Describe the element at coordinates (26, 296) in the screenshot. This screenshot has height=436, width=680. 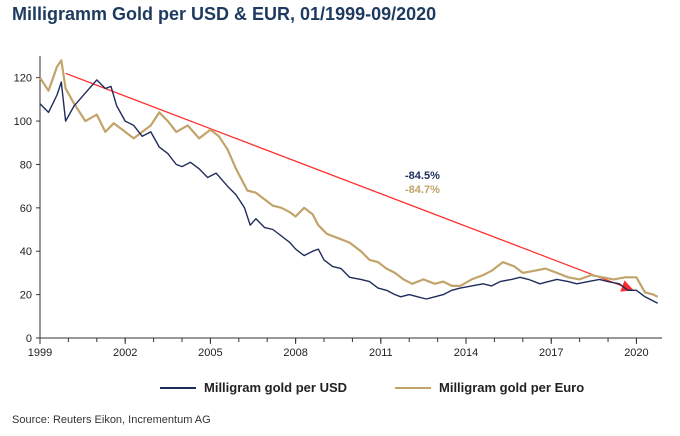
I see `y-tick-label: 20` at that location.